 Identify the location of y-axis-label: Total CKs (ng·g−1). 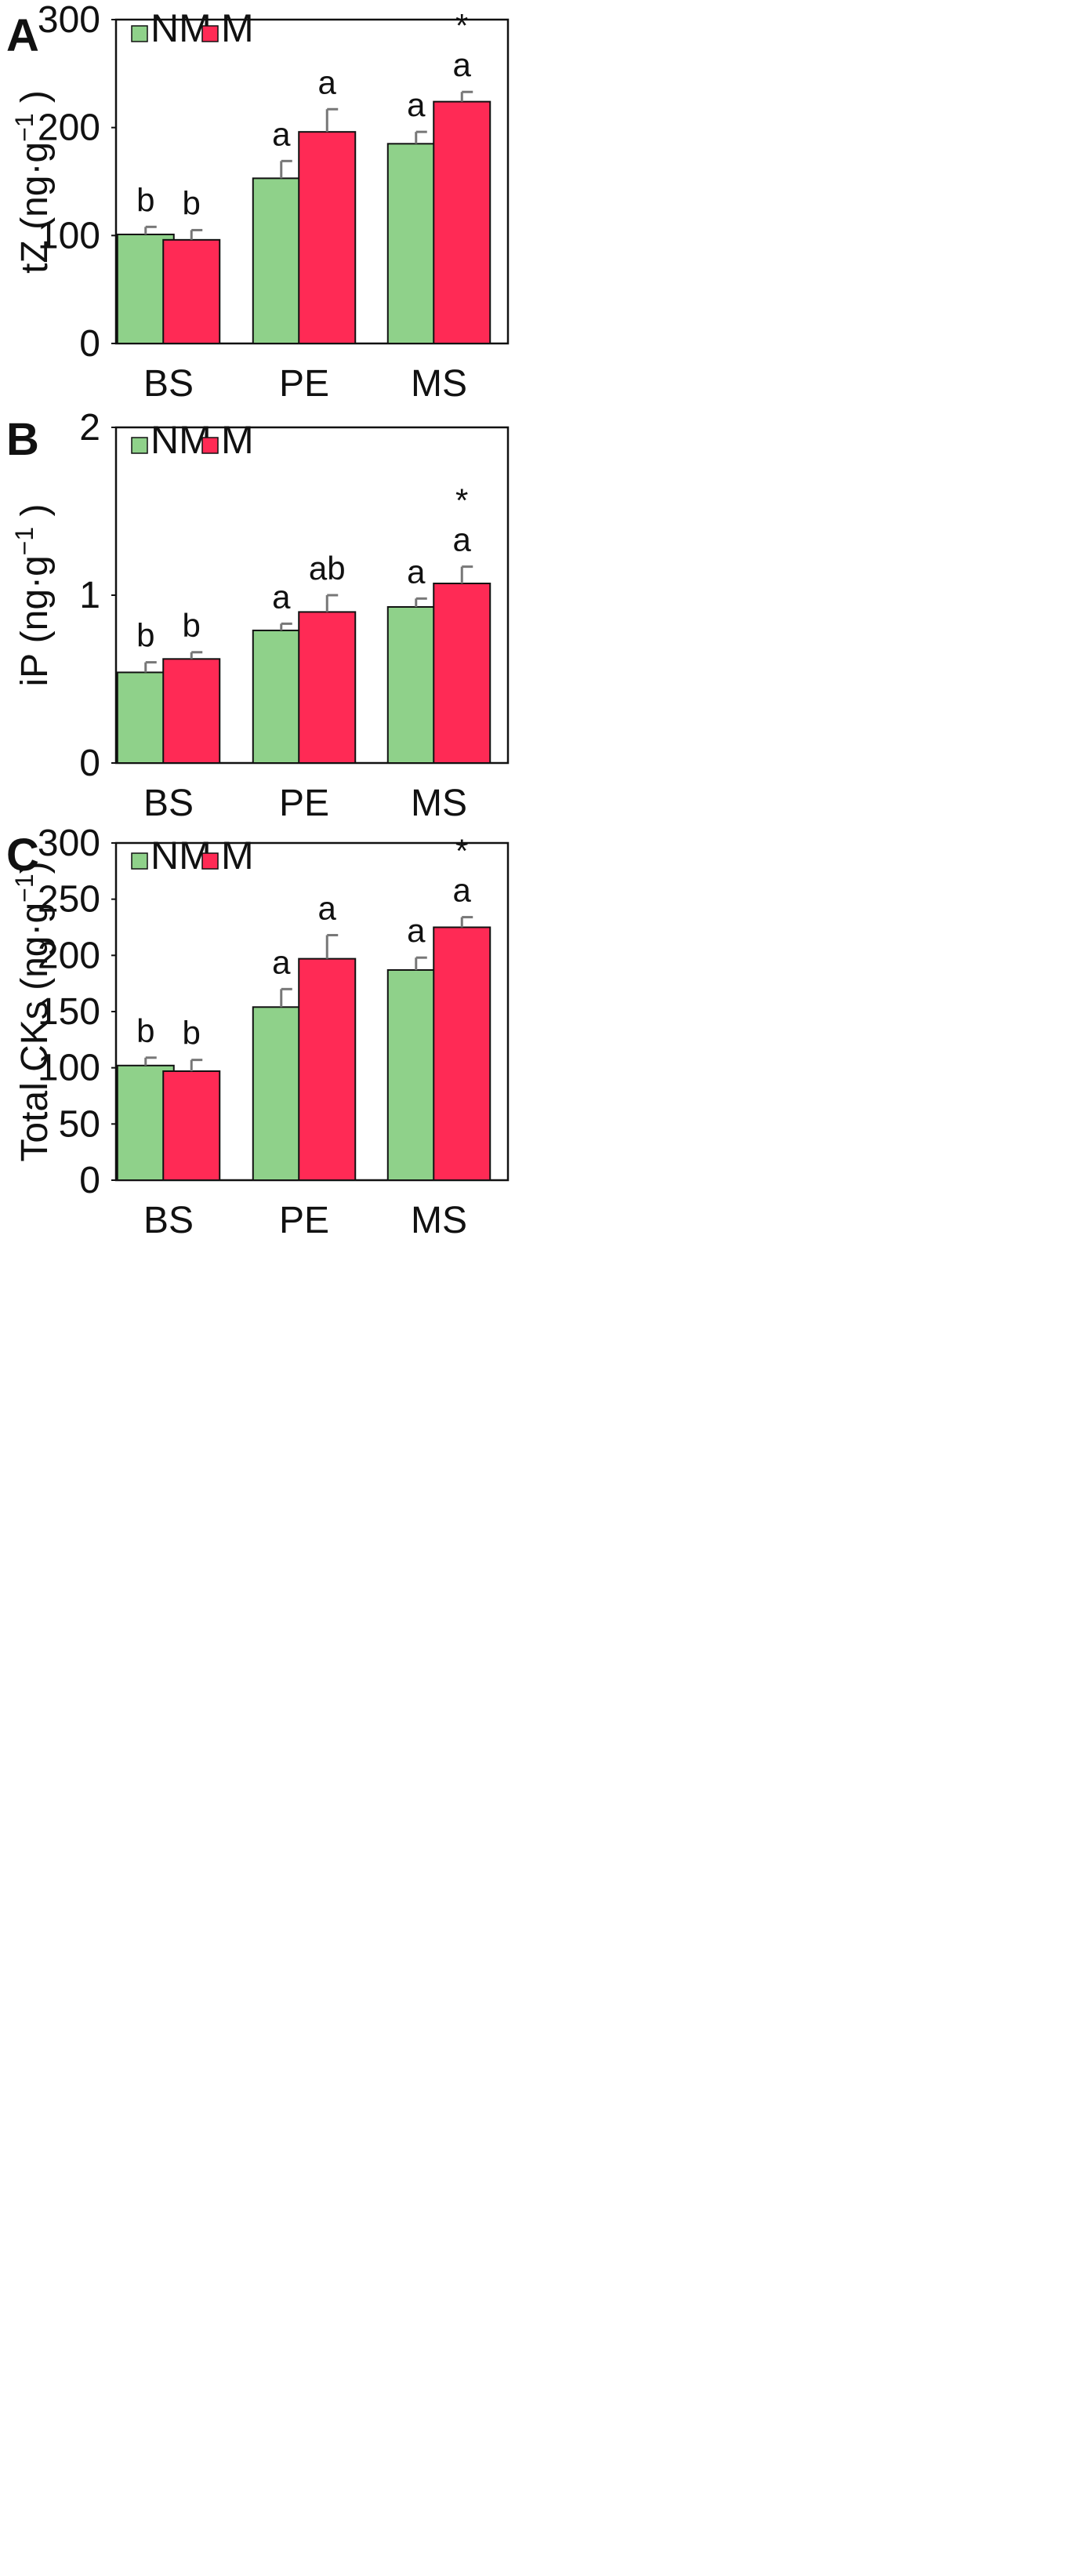
(33, 1011).